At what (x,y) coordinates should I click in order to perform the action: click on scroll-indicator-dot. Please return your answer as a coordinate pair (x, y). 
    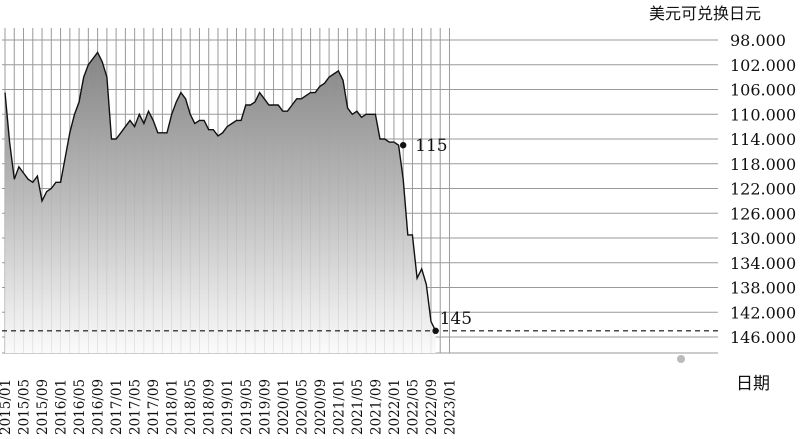
    Looking at the image, I should click on (681, 359).